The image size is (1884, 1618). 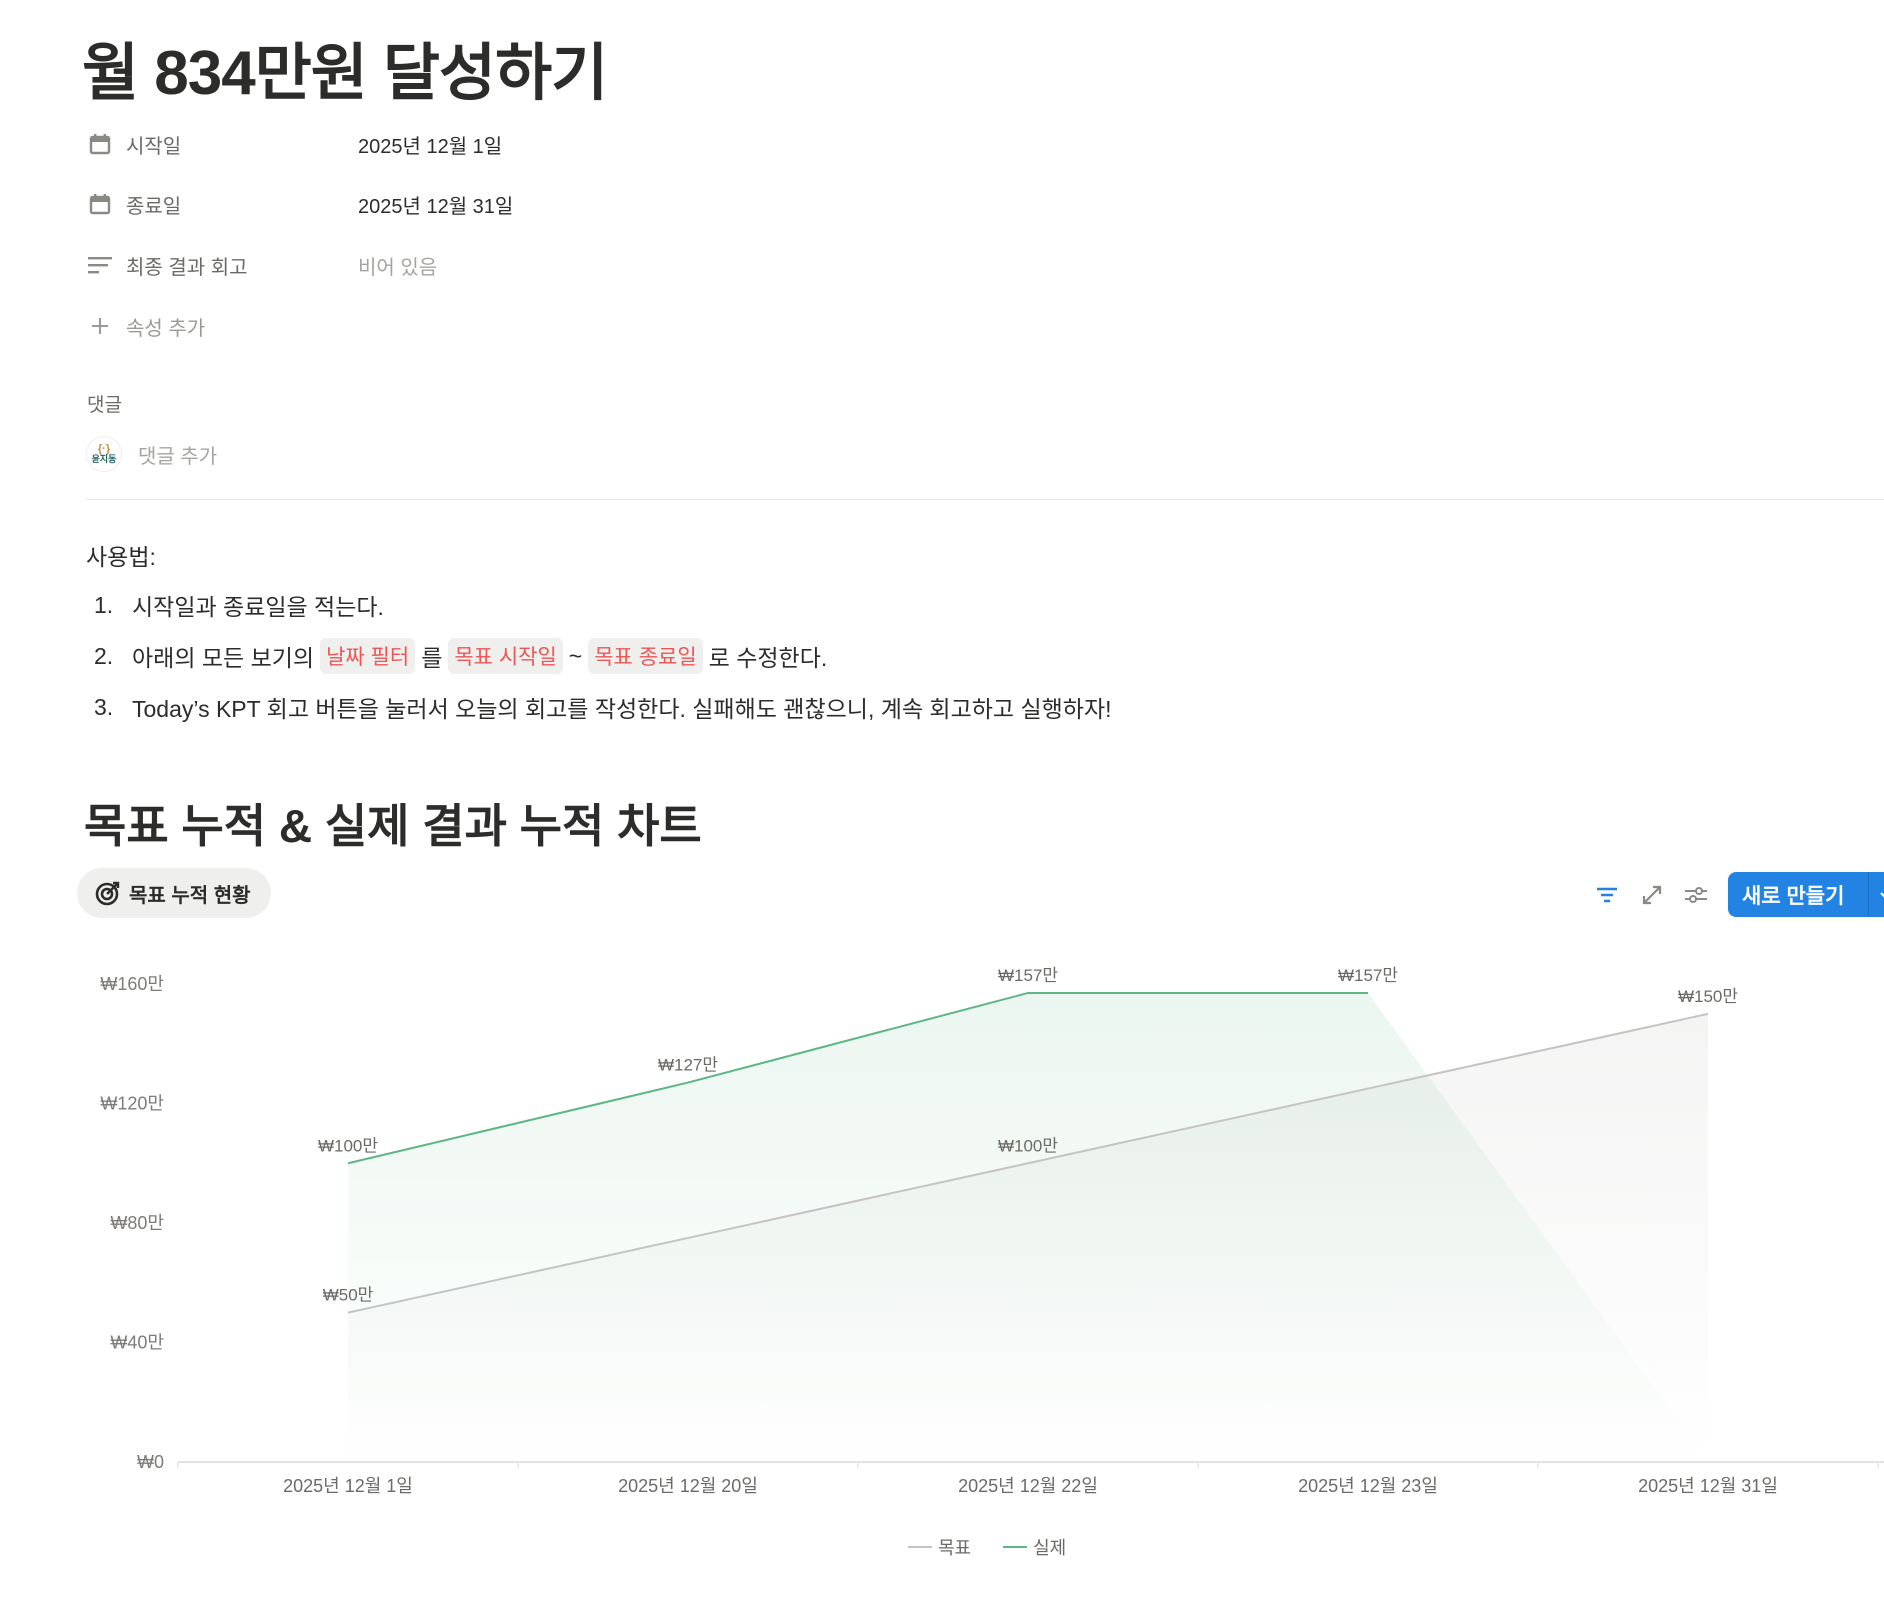 I want to click on view-tab-goal-cumulative: 목표 누적 현황, so click(x=174, y=893).